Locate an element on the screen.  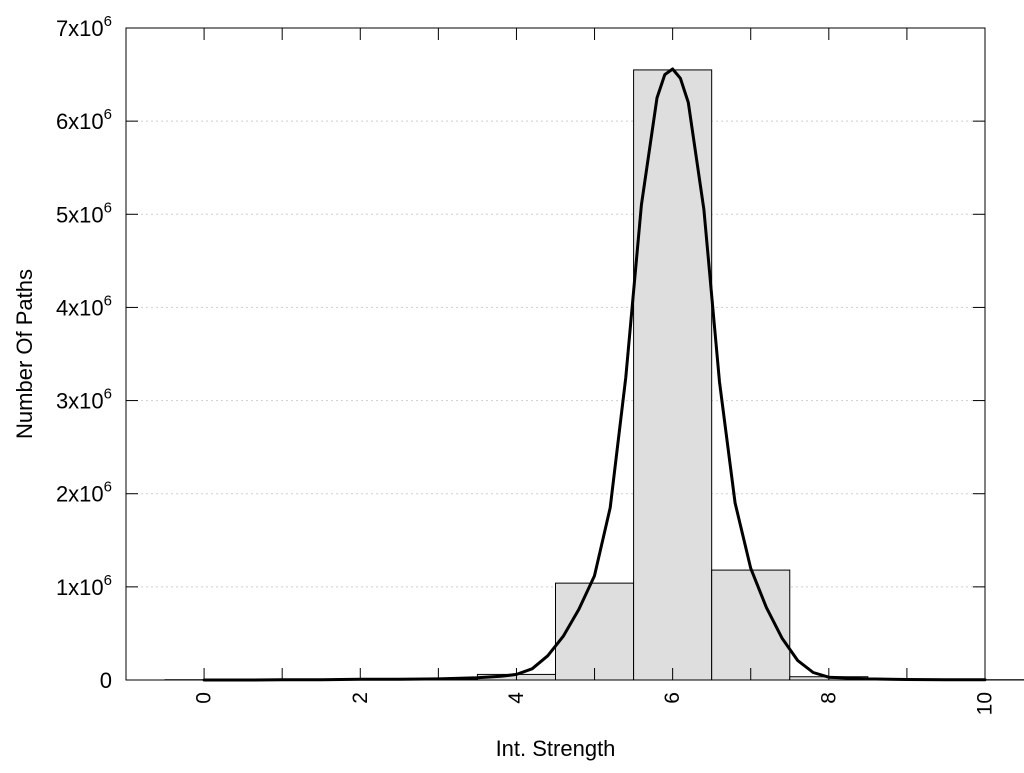
x-tick-label: 4 is located at coordinates (516, 698).